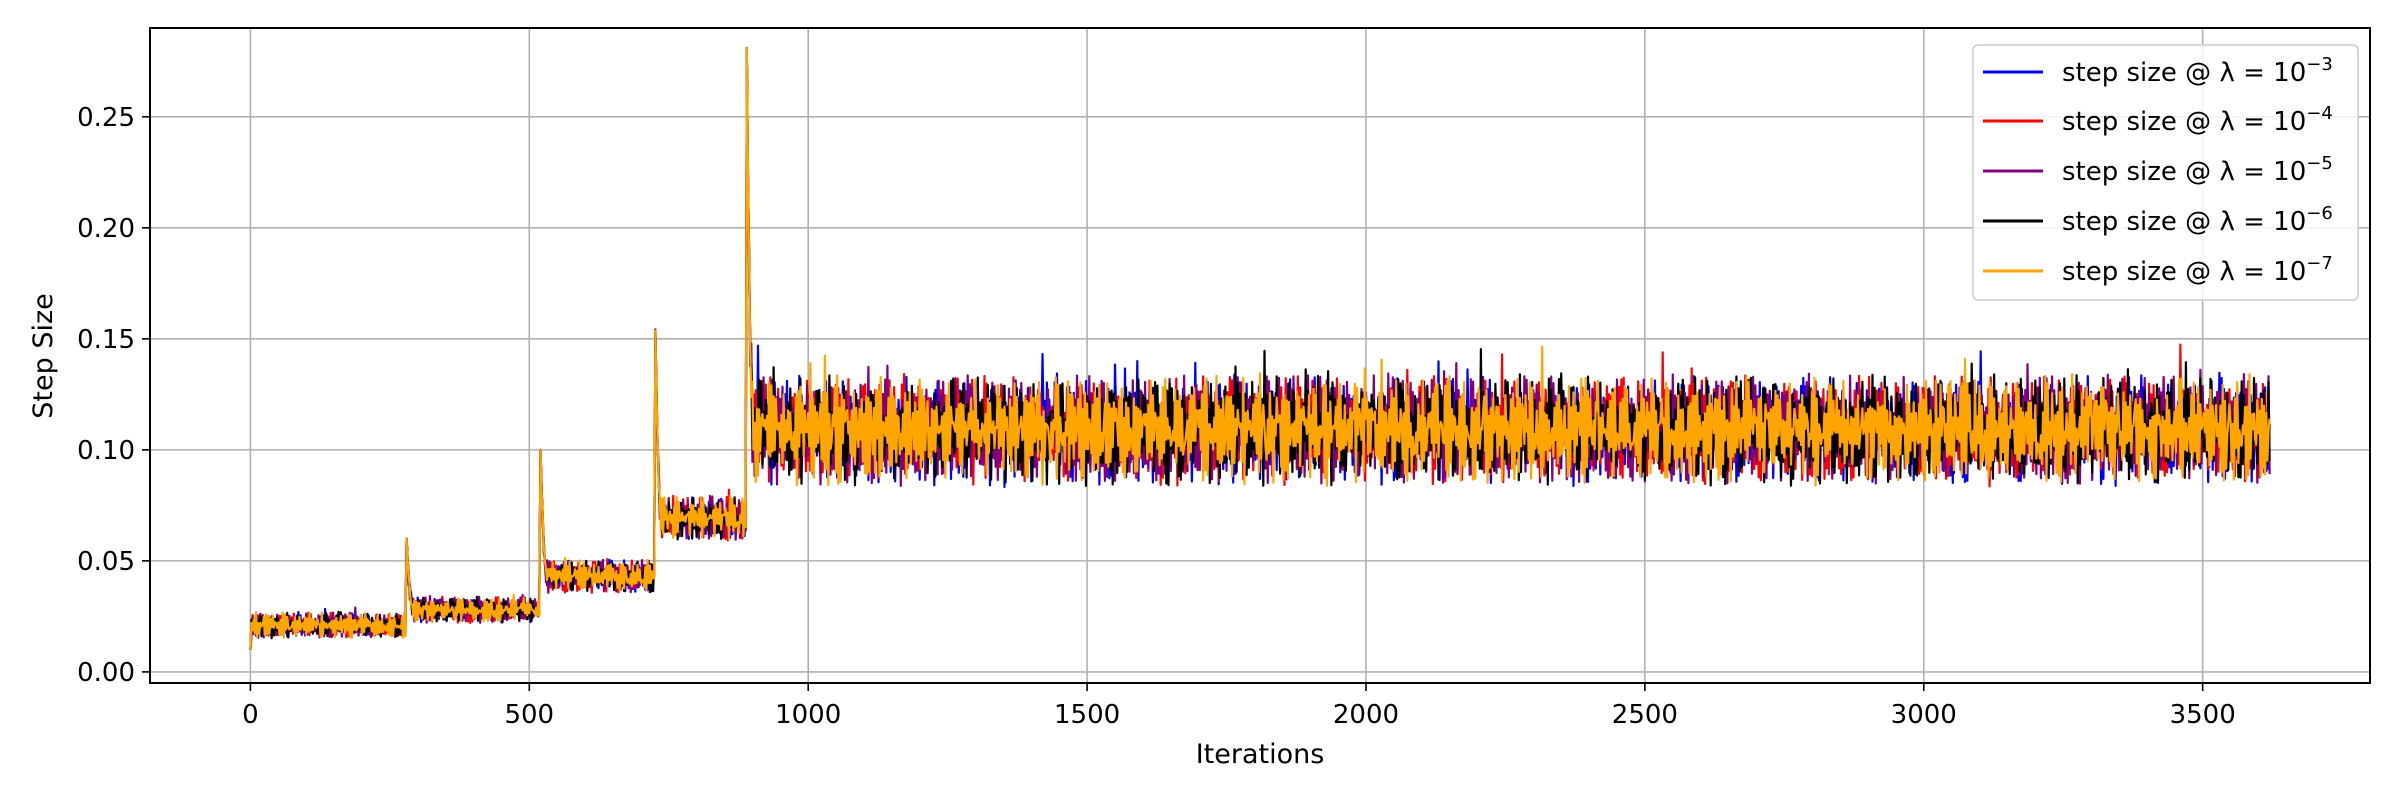  I want to click on svg-text: step size @ λ = 10−4, so click(2197, 120).